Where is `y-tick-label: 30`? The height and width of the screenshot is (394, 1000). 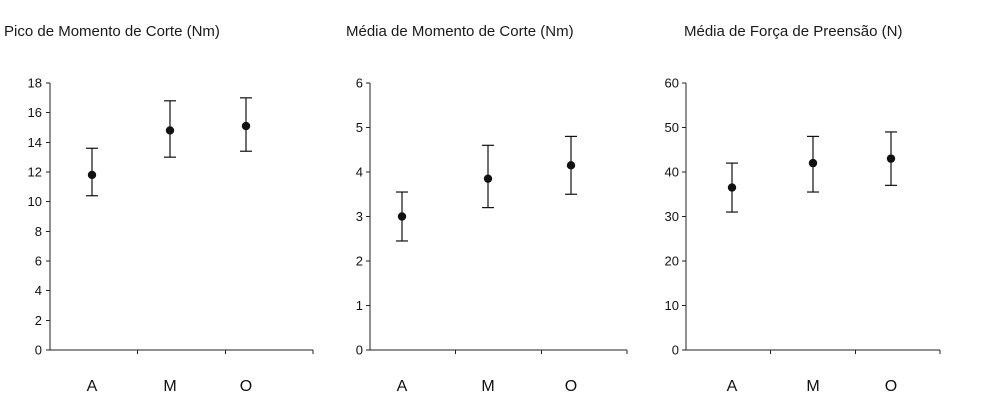
y-tick-label: 30 is located at coordinates (672, 216).